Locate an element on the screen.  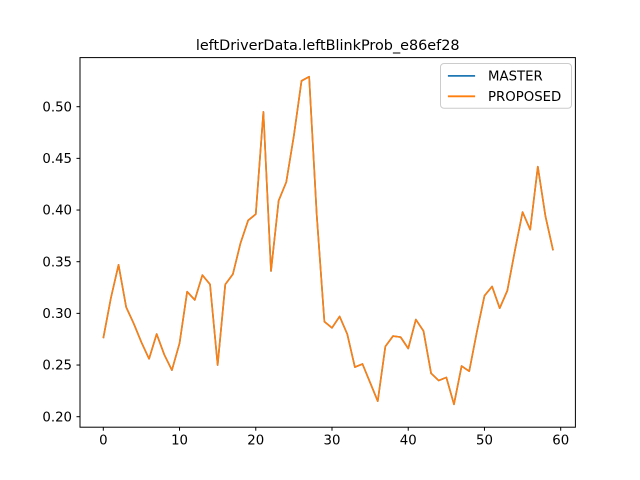
x-tick-label: 50 is located at coordinates (484, 441).